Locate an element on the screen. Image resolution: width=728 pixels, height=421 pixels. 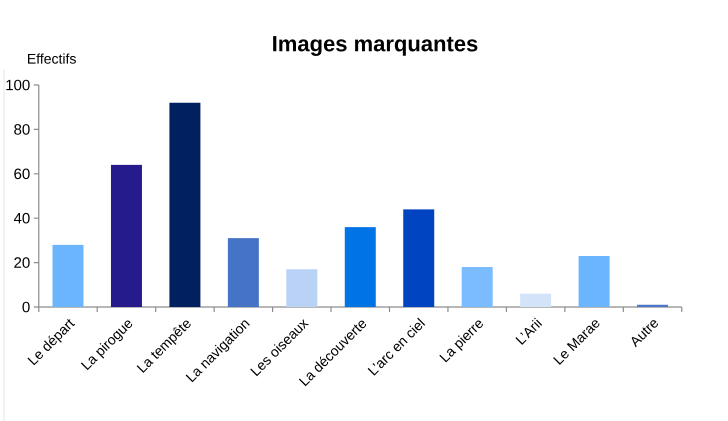
y-tick-label: 0 is located at coordinates (26, 307).